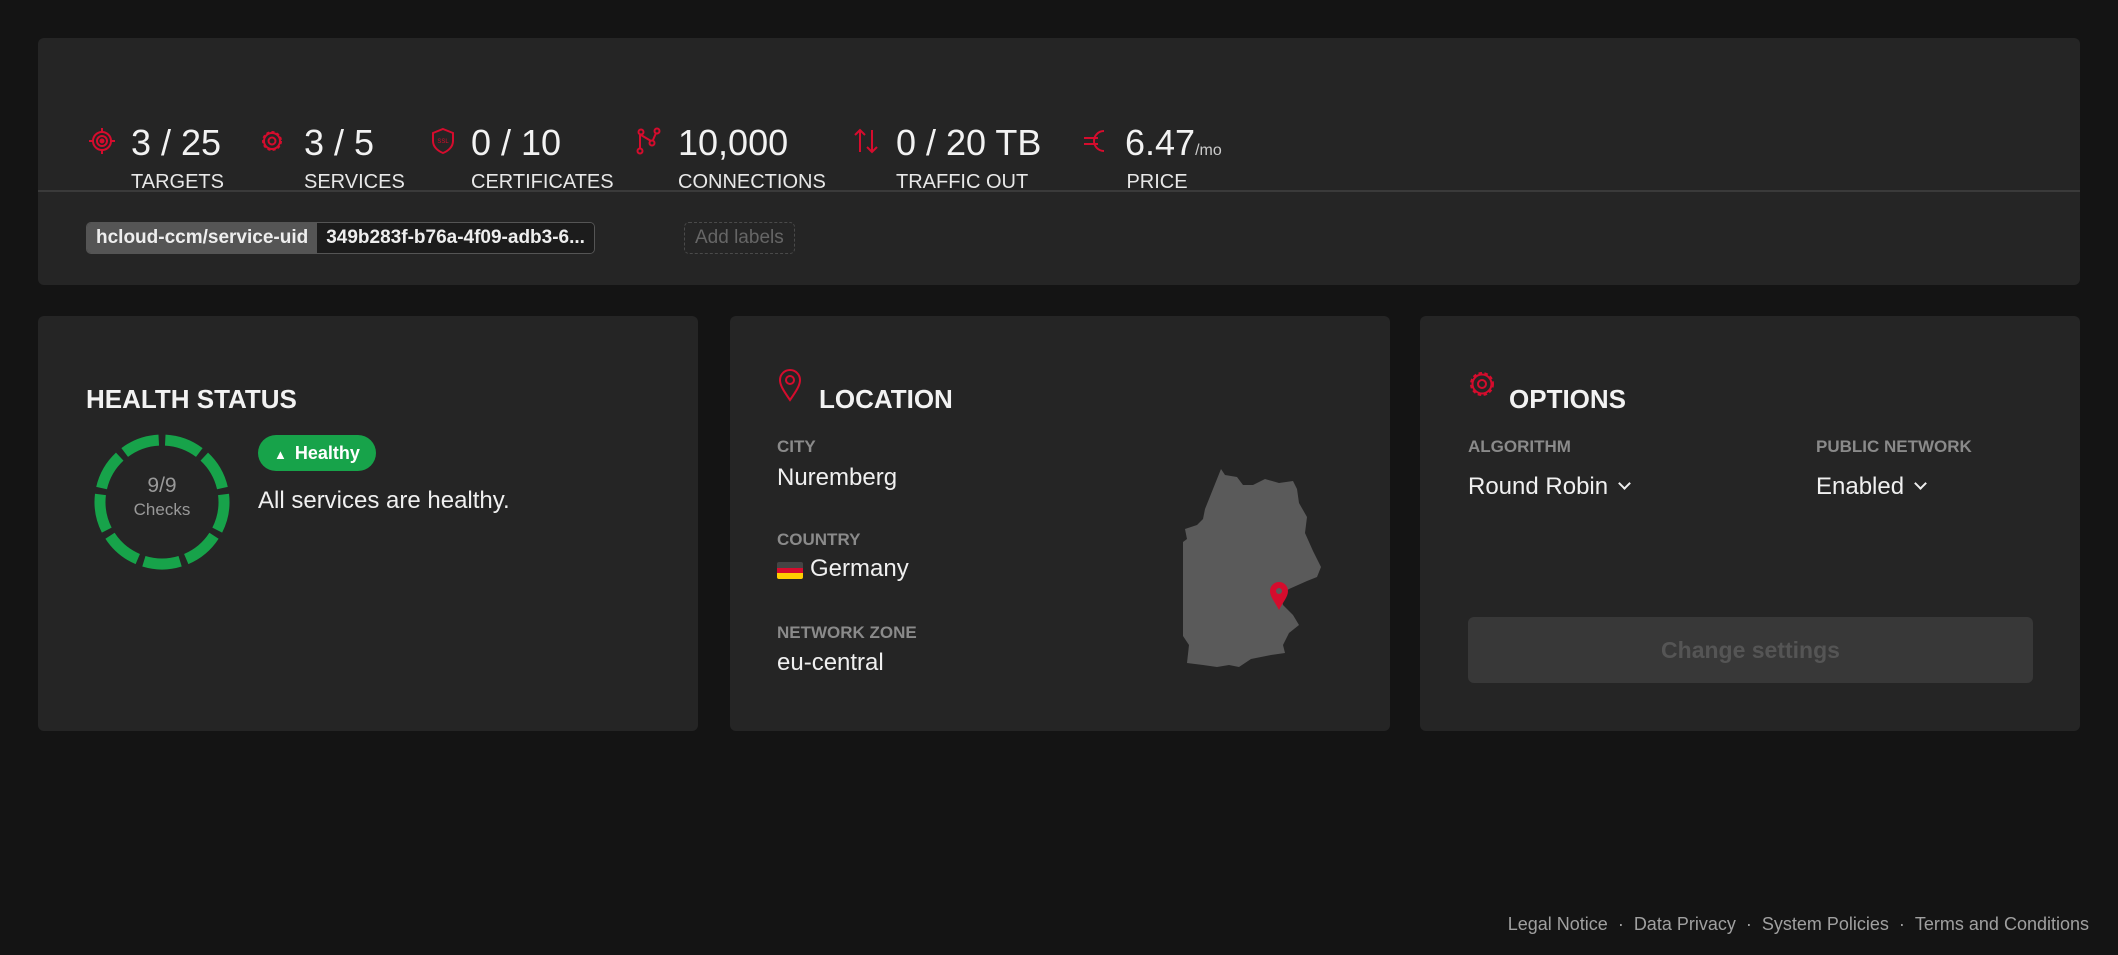 The width and height of the screenshot is (2118, 955). Describe the element at coordinates (648, 141) in the screenshot. I see `connections-icon` at that location.